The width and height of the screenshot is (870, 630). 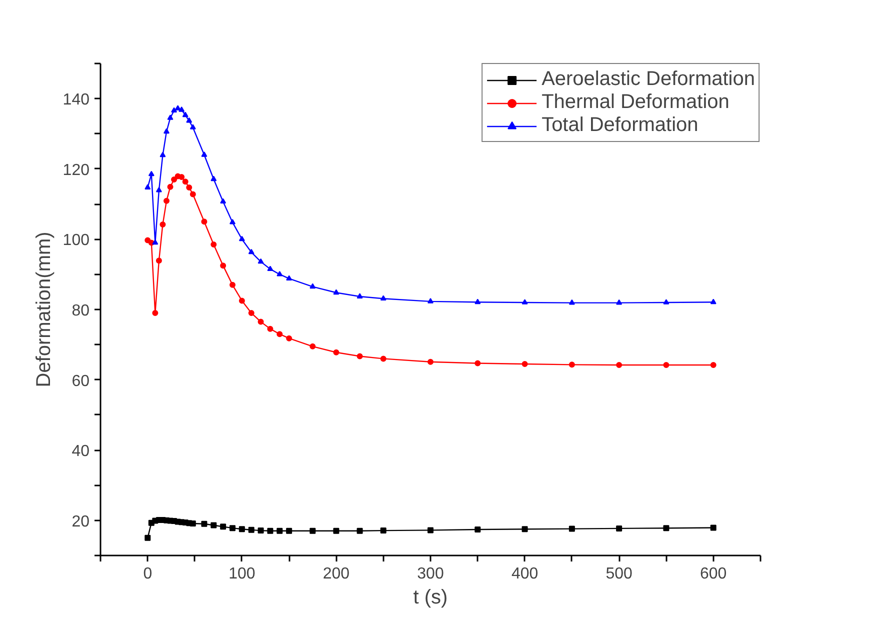 What do you see at coordinates (430, 597) in the screenshot?
I see `x-axis-title: t (s)` at bounding box center [430, 597].